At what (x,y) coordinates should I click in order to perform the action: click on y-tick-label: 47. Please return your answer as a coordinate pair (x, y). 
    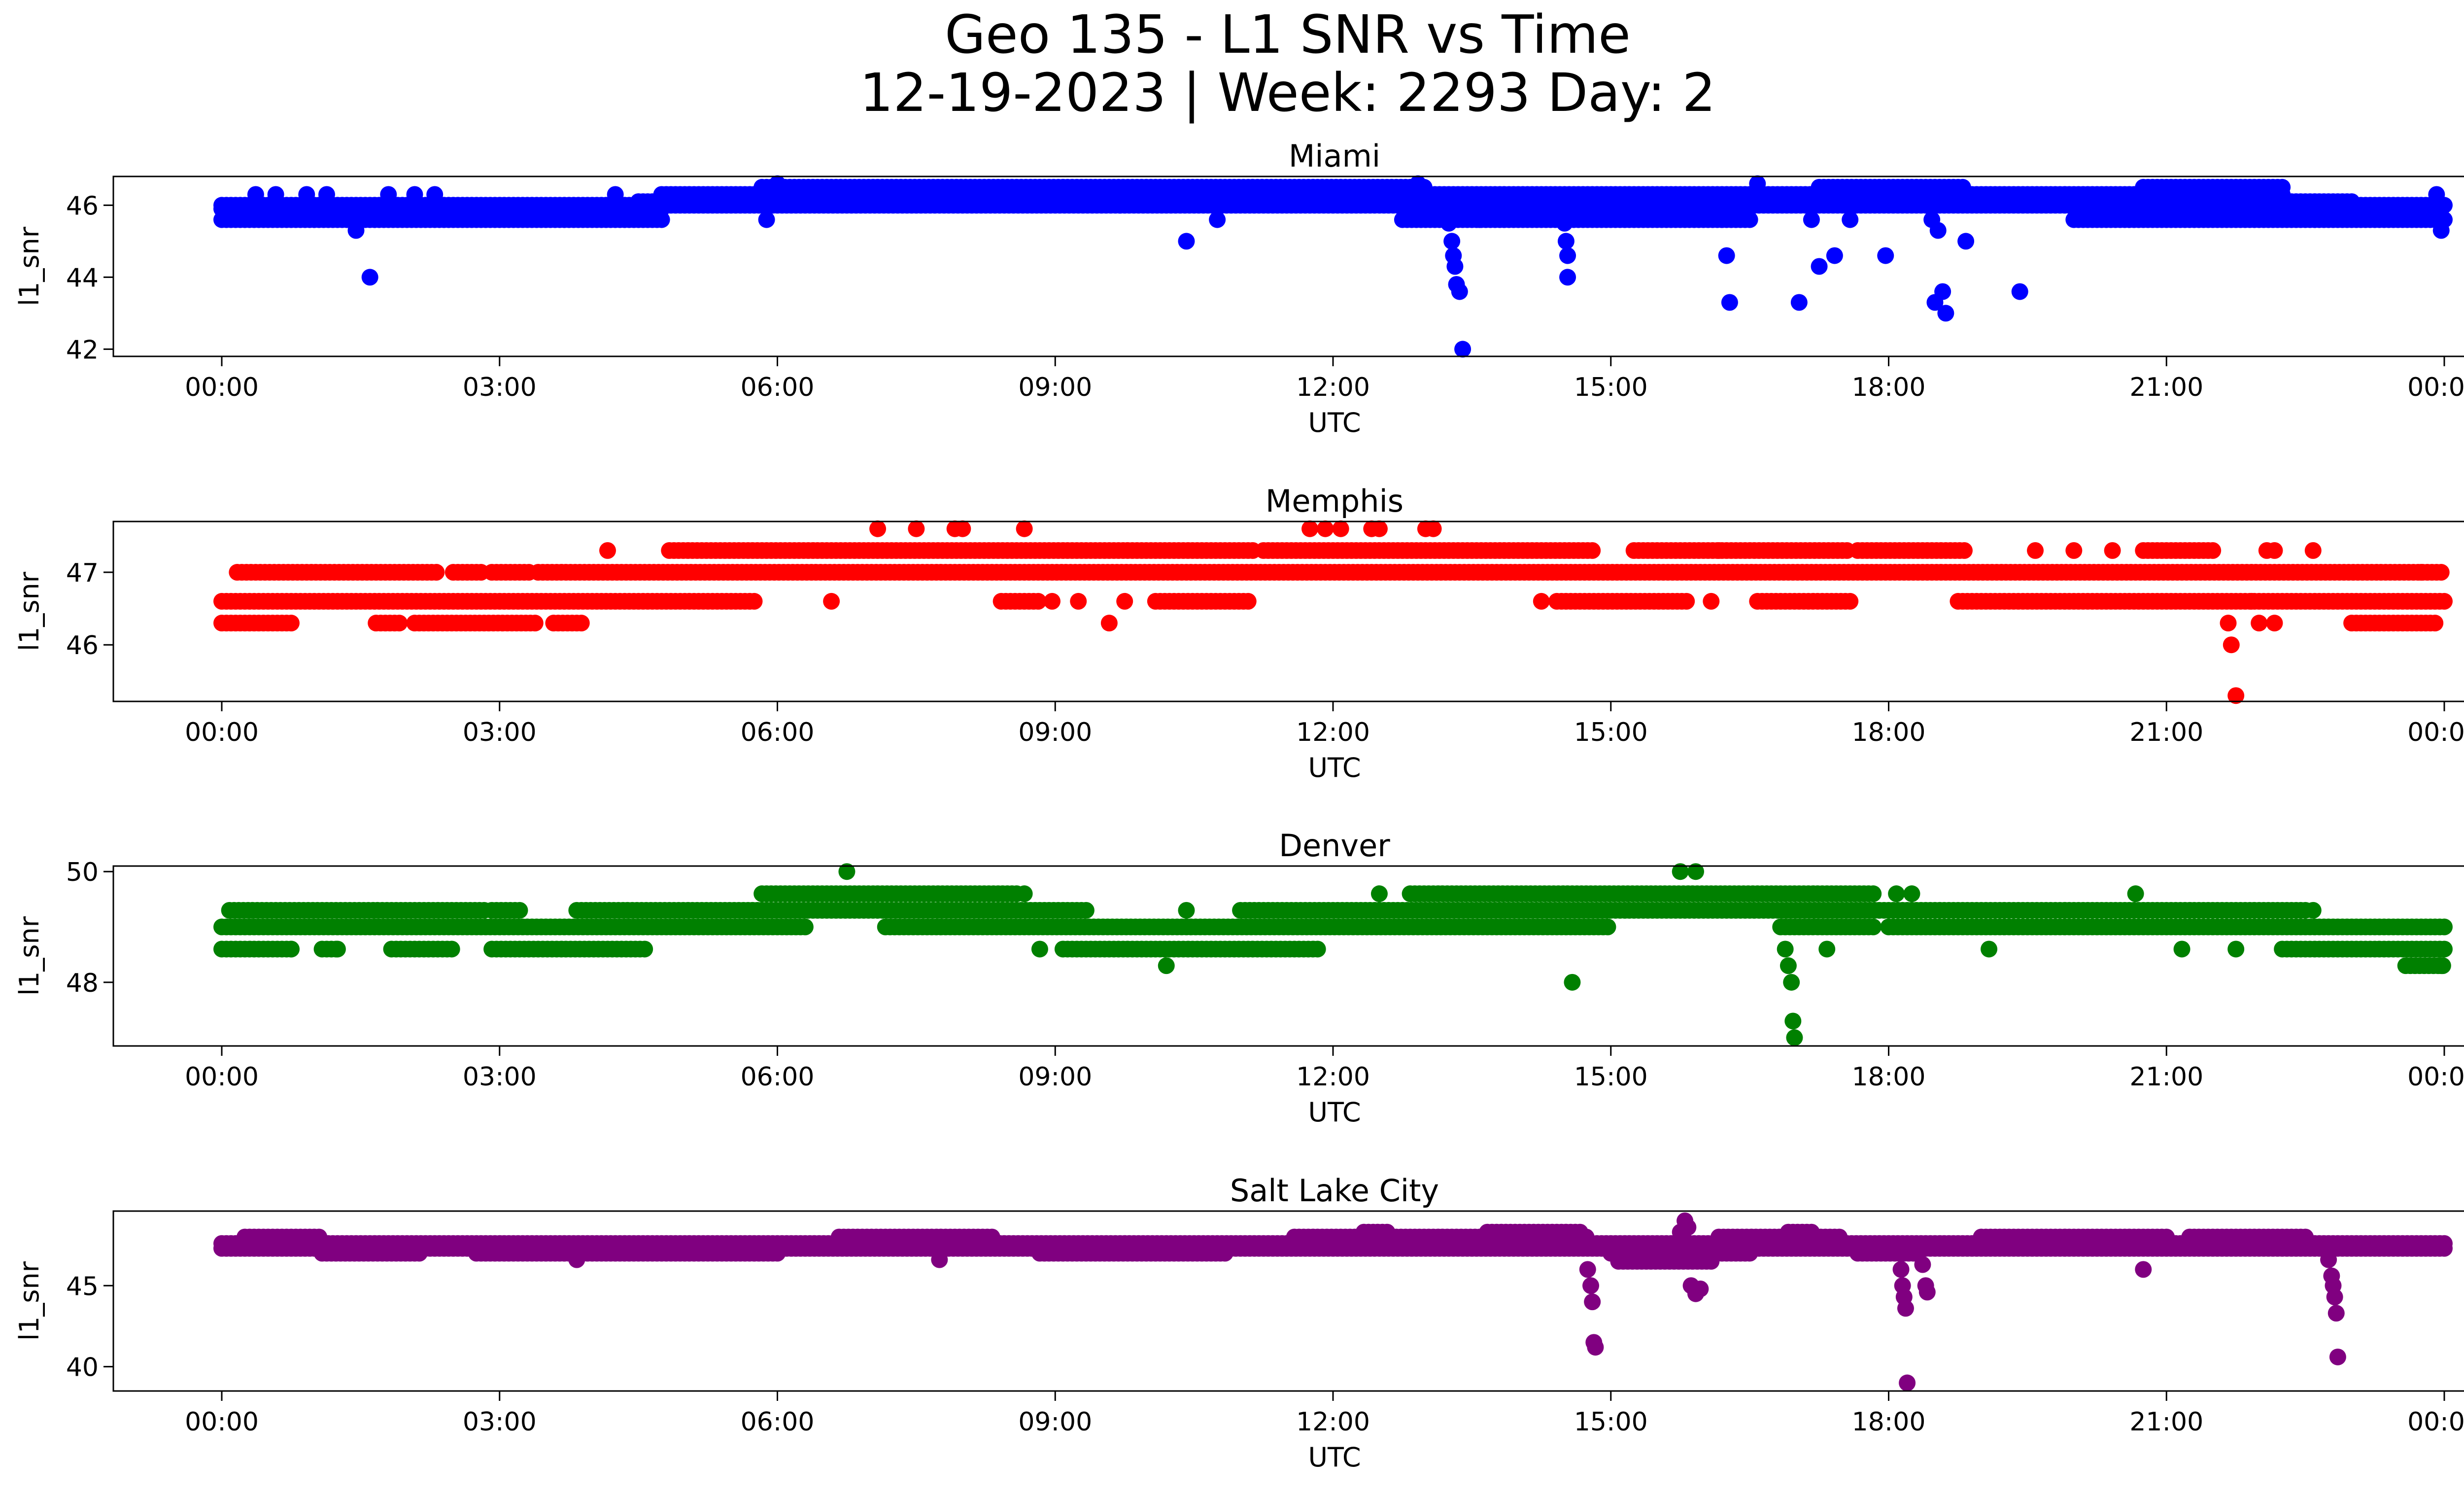
    Looking at the image, I should click on (82, 573).